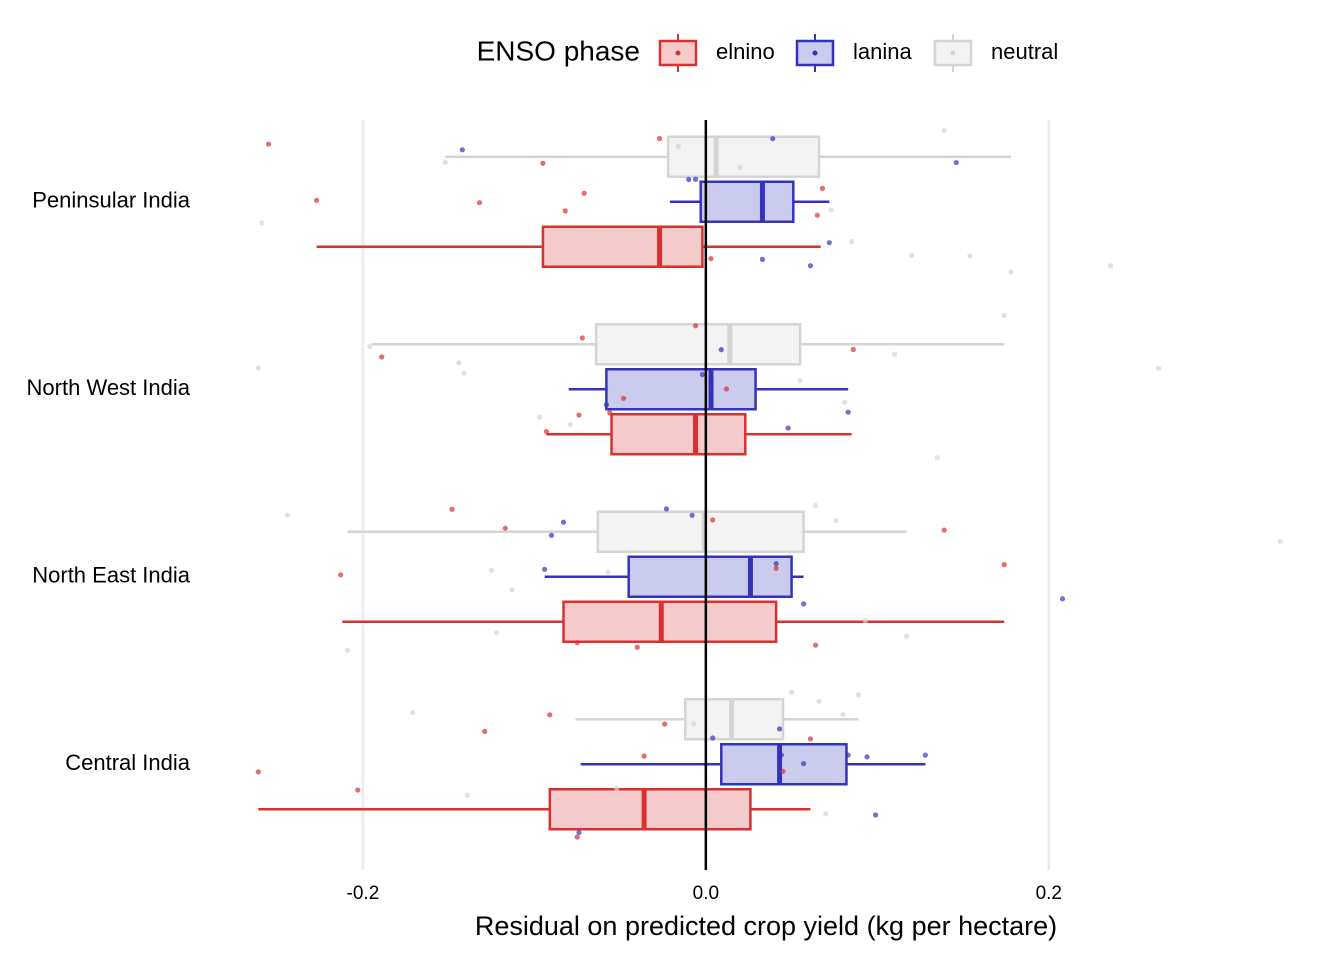 The height and width of the screenshot is (960, 1344). What do you see at coordinates (109, 387) in the screenshot?
I see `y-tick-label: North West India` at bounding box center [109, 387].